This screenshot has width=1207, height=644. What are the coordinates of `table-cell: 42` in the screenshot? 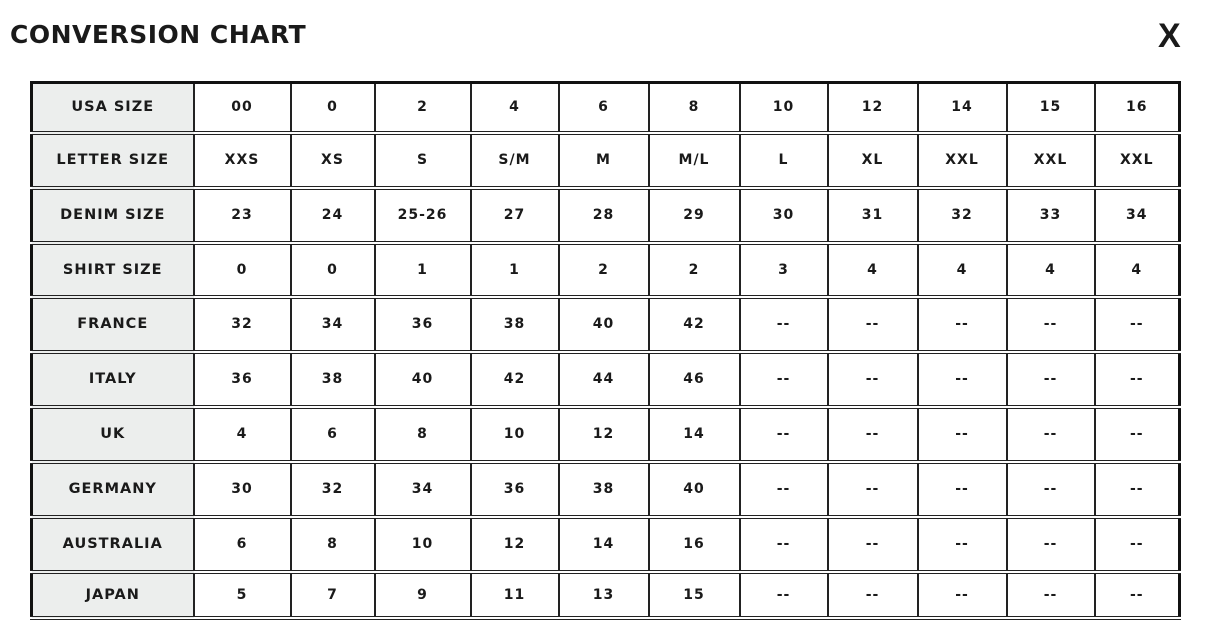 It's located at (694, 324).